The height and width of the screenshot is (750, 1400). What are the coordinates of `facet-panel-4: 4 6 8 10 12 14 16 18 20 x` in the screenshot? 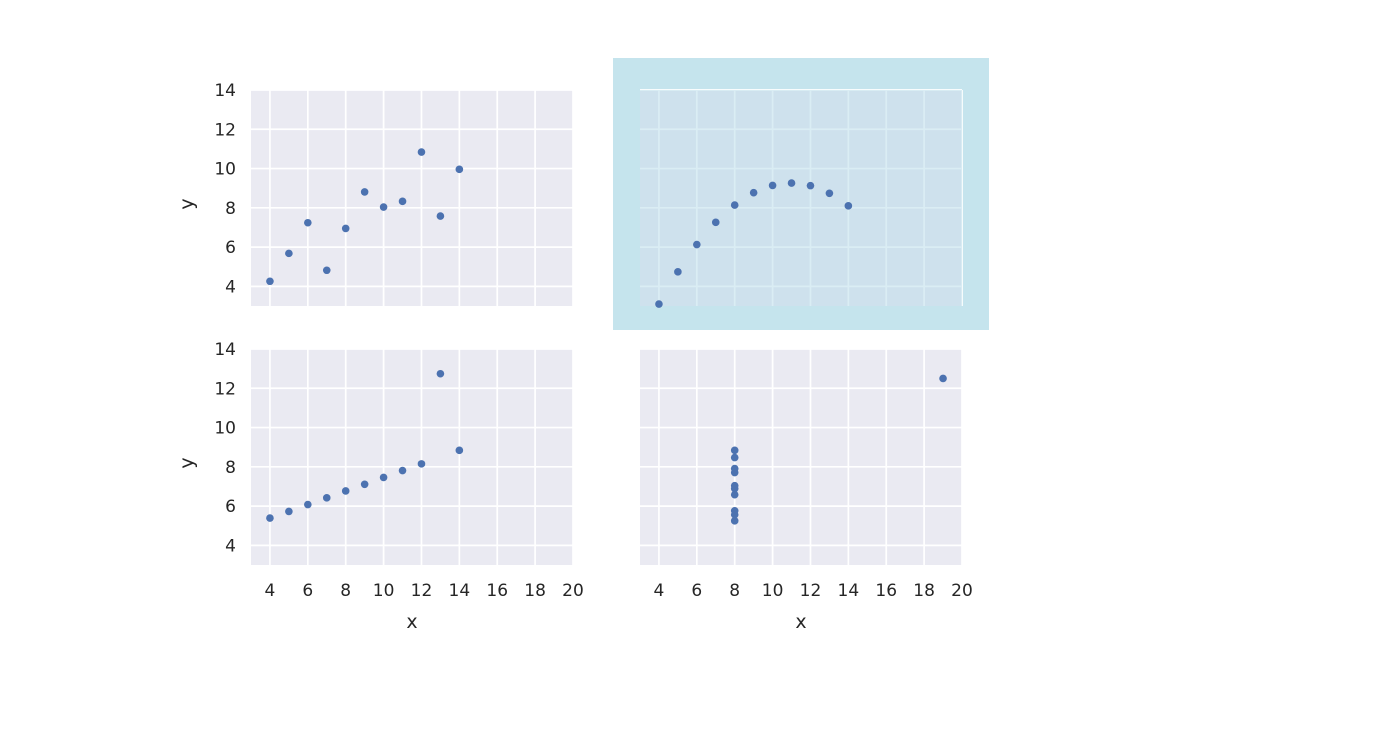 It's located at (806, 490).